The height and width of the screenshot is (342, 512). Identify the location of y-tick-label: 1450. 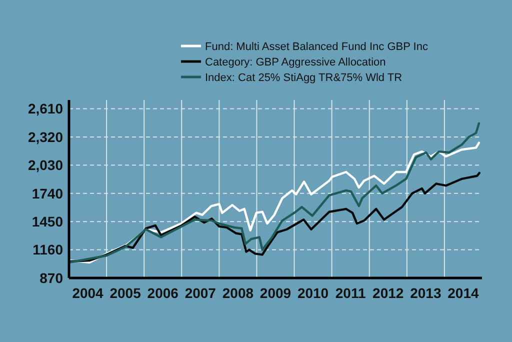
(48, 221).